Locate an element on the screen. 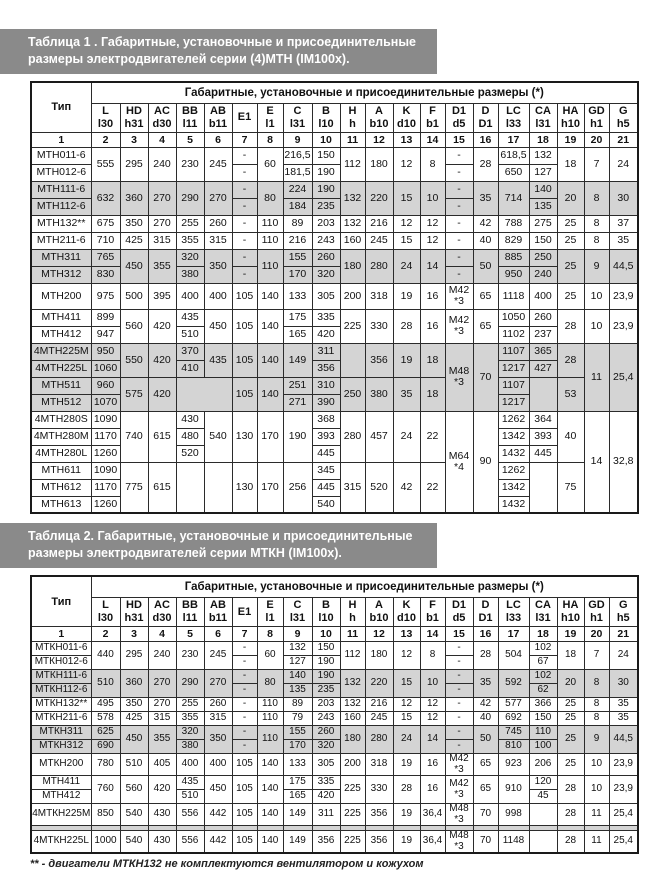 Image resolution: width=645 pixels, height=891 pixels. dim-cell: 1342 is located at coordinates (513, 436).